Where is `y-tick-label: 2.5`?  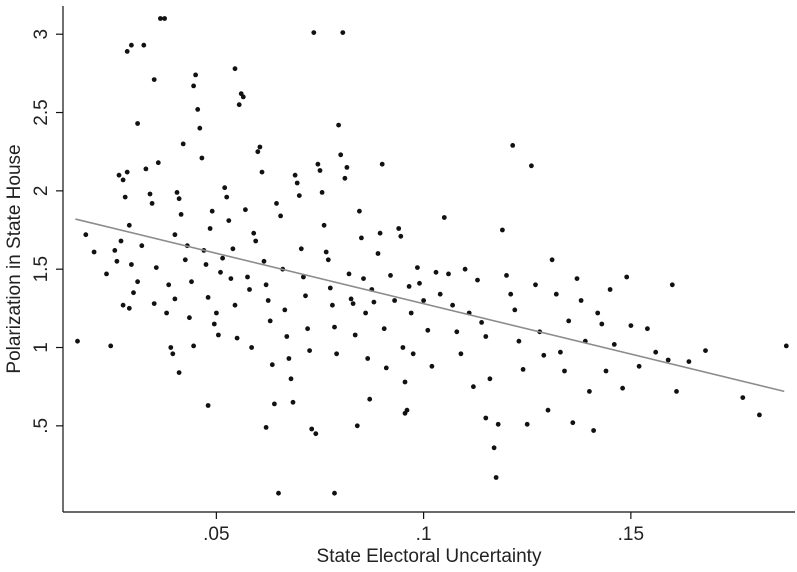
y-tick-label: 2.5 is located at coordinates (41, 112).